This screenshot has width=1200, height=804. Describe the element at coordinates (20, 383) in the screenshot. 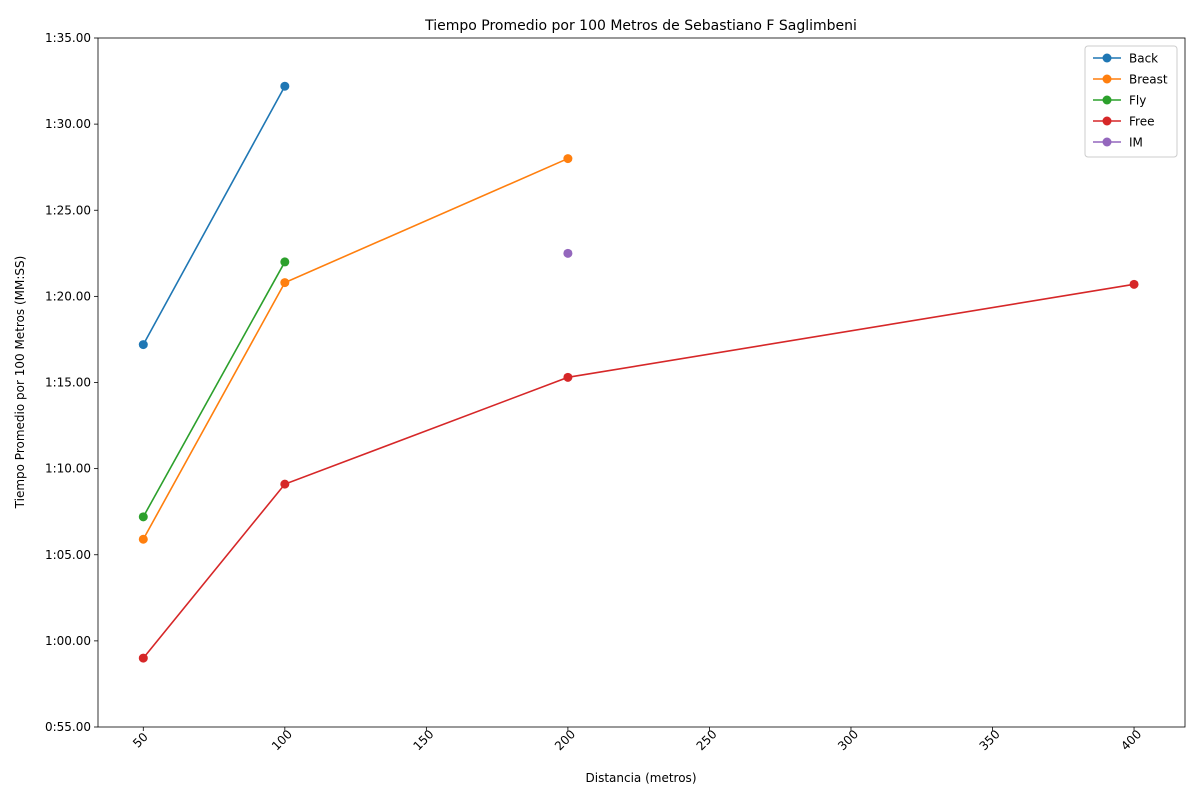

I see `y-axis-label: Tiempo Promedio por 100 Metros (MM:SS)` at that location.